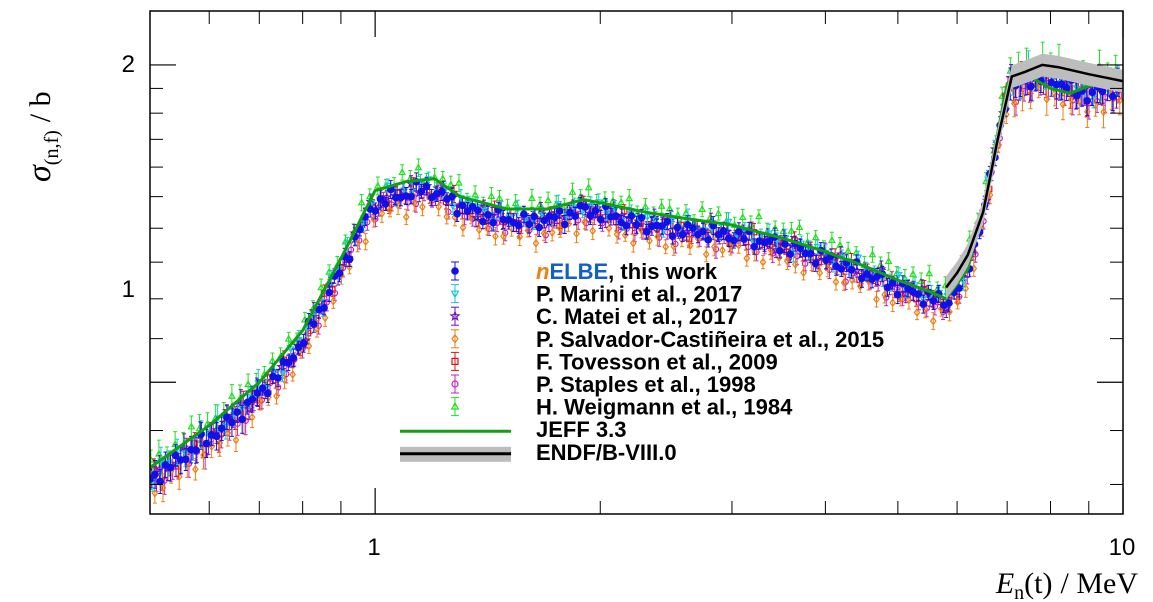  Describe the element at coordinates (710, 339) in the screenshot. I see `legend-label: P. Salvador-Castiñeira et al., 2015` at that location.